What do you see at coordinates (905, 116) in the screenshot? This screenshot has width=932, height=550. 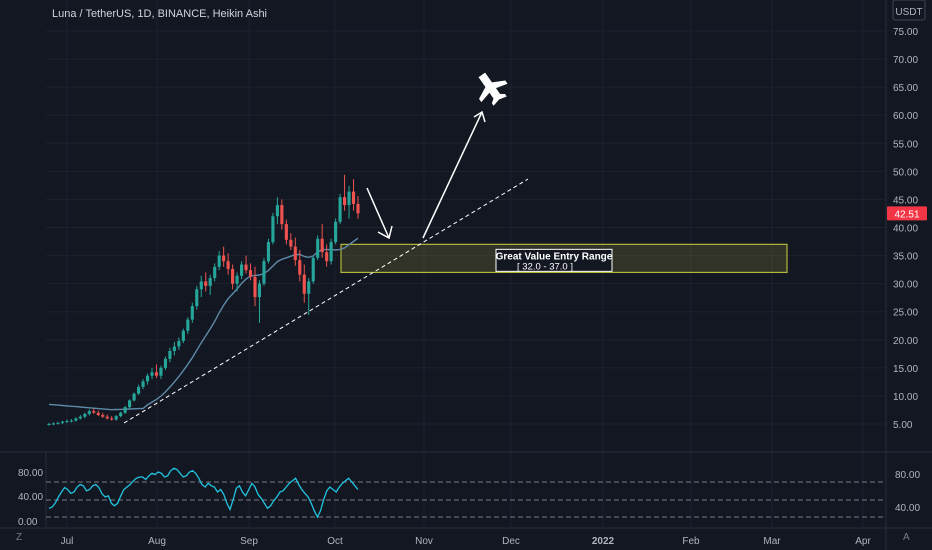 I see `price-tick-label: 60.00` at bounding box center [905, 116].